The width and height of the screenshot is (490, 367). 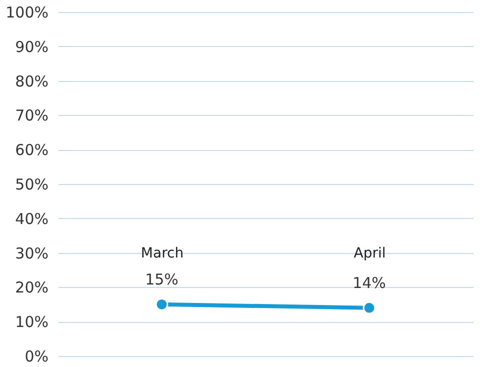 What do you see at coordinates (31, 253) in the screenshot?
I see `y-tick-label: 30%` at bounding box center [31, 253].